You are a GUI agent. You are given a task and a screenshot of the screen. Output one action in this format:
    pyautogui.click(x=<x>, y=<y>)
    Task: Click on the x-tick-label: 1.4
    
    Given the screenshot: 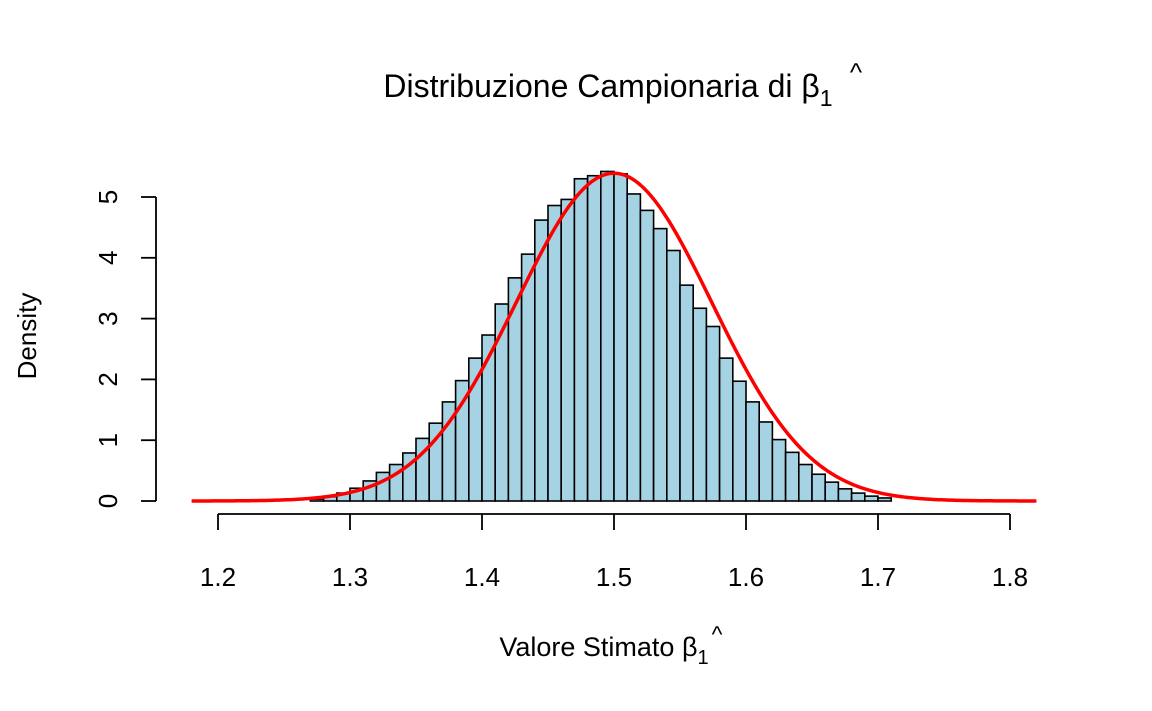 What is the action you would take?
    pyautogui.click(x=482, y=577)
    